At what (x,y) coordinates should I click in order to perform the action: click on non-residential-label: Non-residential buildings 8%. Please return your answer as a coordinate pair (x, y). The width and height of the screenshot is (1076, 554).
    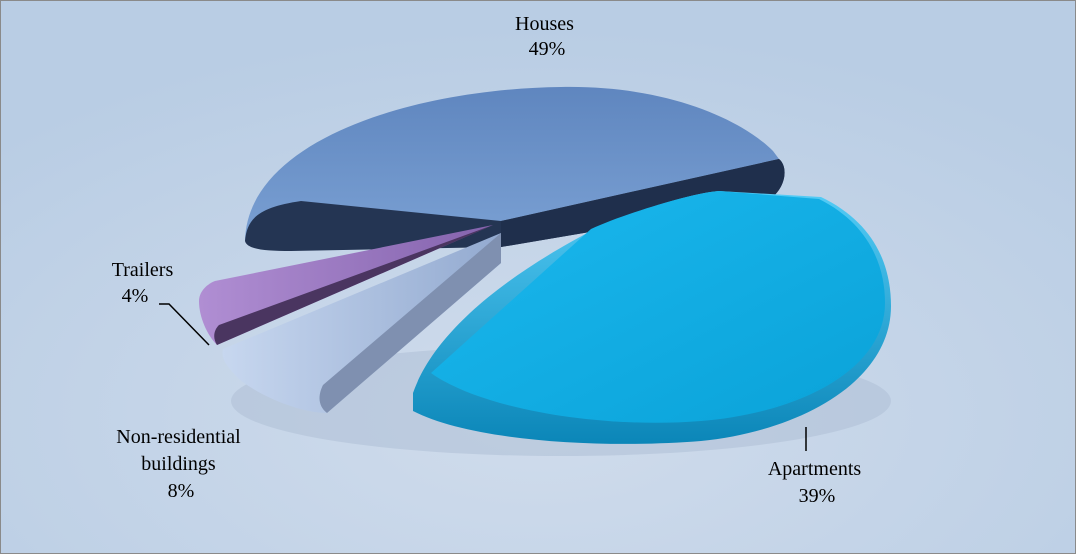
    Looking at the image, I should click on (180, 464).